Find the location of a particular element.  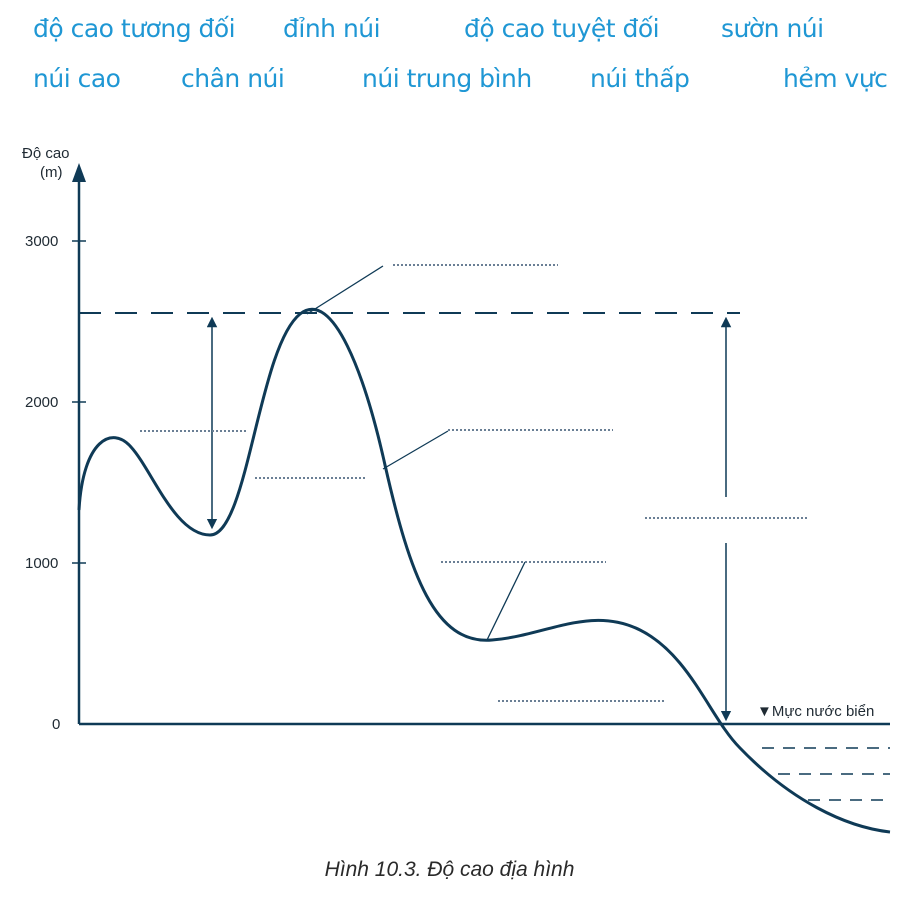

figure-caption: Hình 10.3. Độ cao địa hình is located at coordinates (449, 869).